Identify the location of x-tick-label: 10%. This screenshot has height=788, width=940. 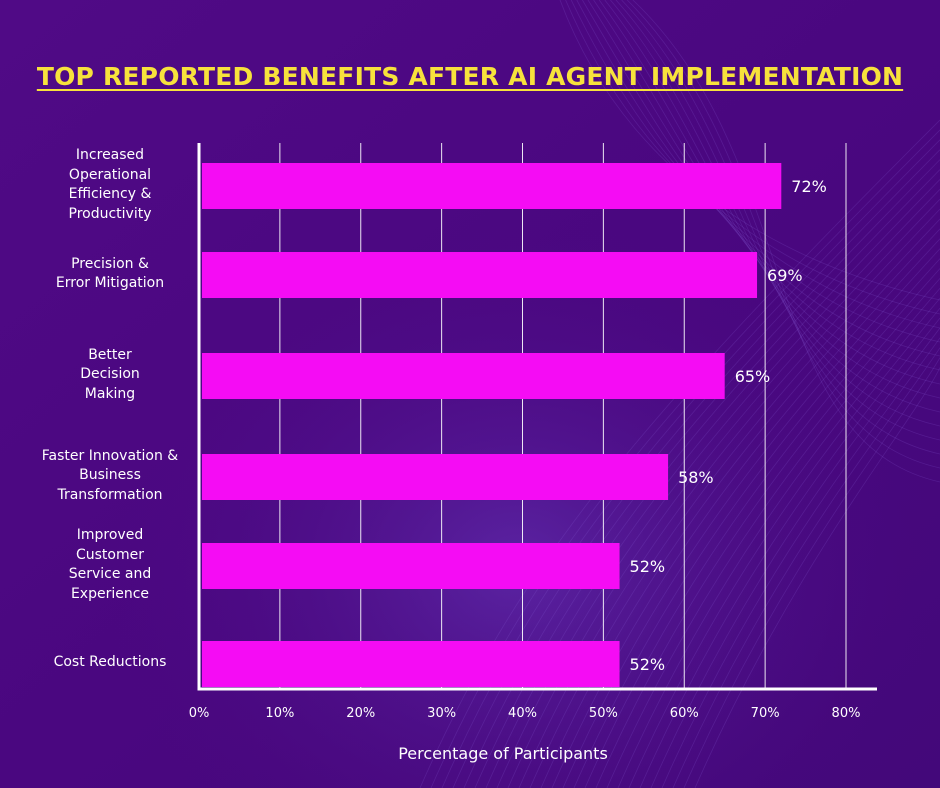
(279, 713).